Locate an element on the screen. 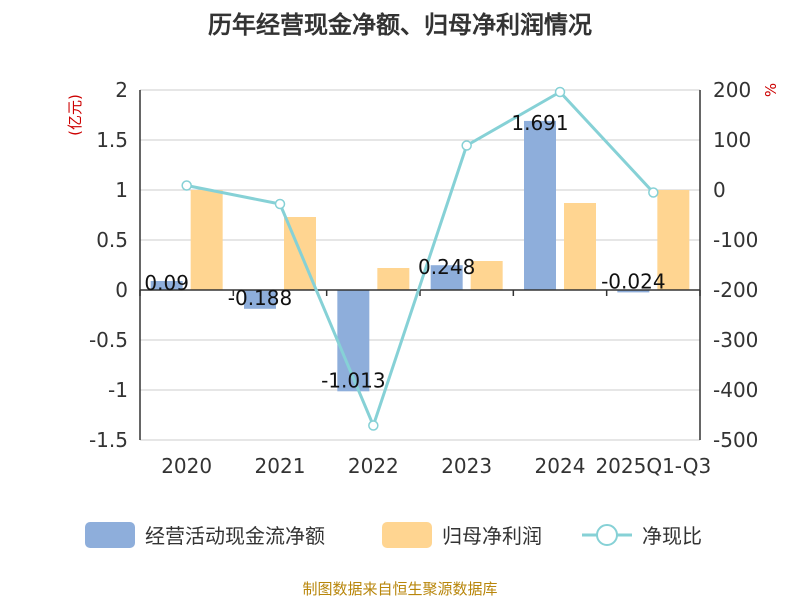 The height and width of the screenshot is (600, 800). left-tick-label: 2 is located at coordinates (121, 90).